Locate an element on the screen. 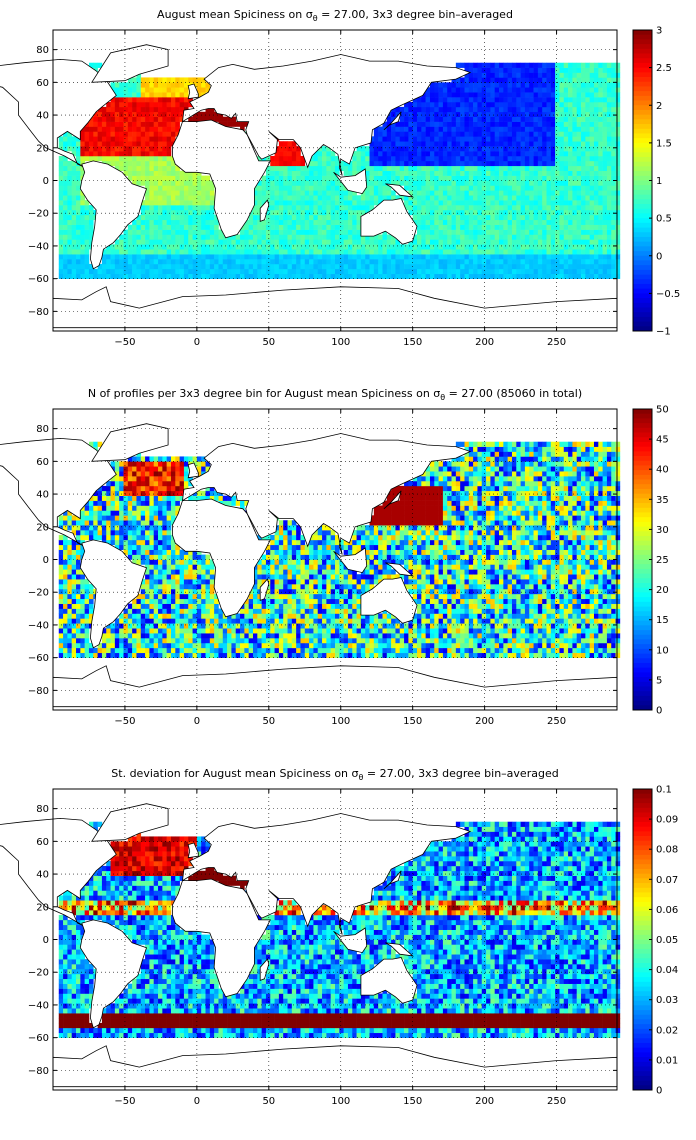 The width and height of the screenshot is (696, 1140). coastline is located at coordinates (335, 307).